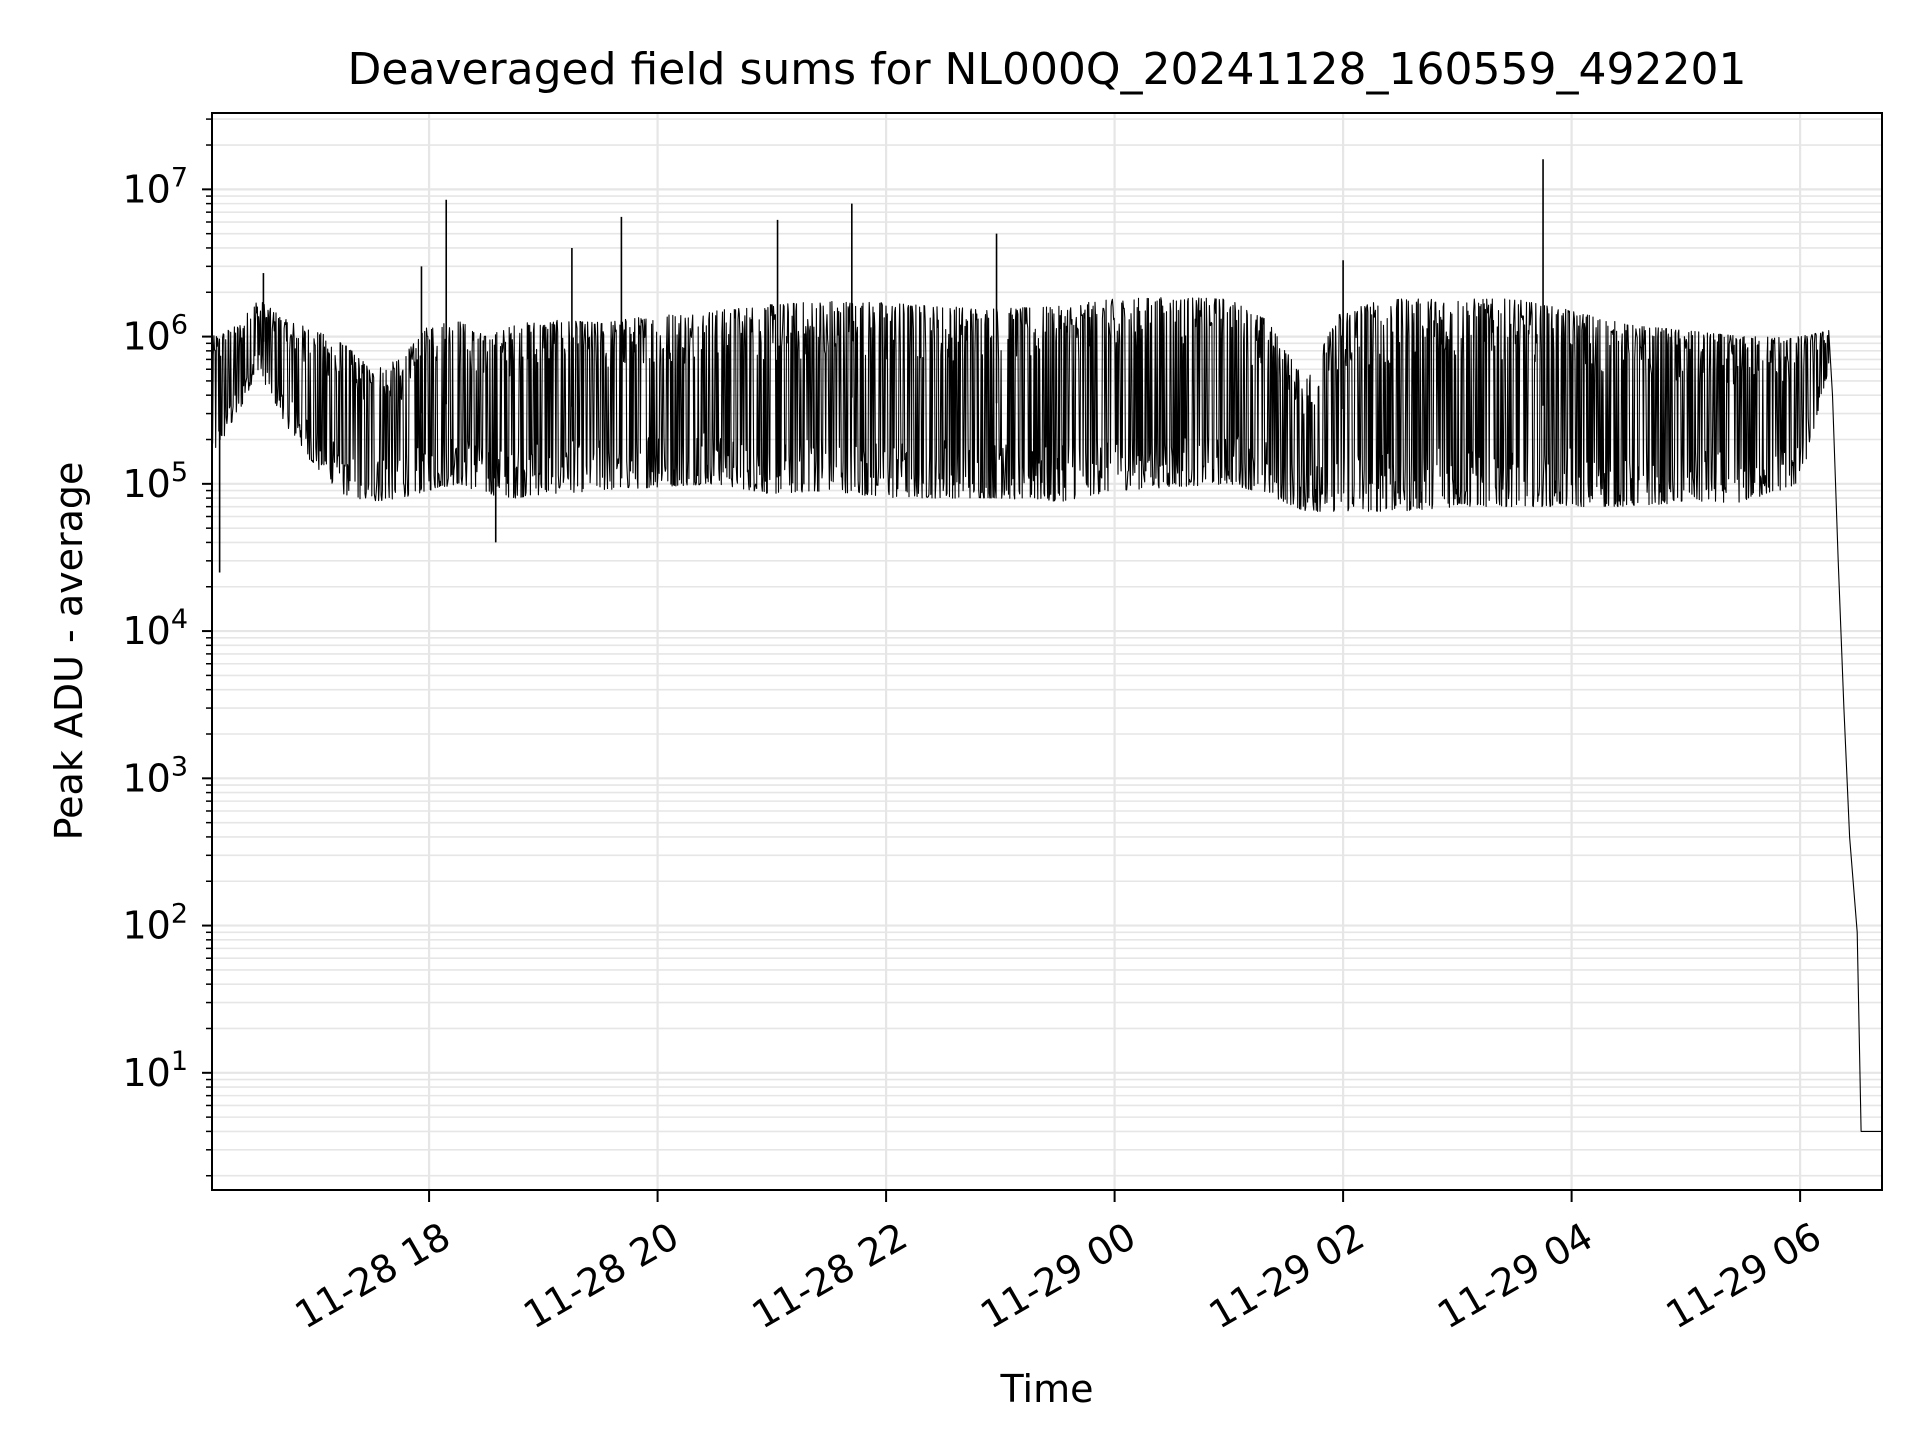  I want to click on y-axis-label: Peak ADU - average, so click(69, 651).